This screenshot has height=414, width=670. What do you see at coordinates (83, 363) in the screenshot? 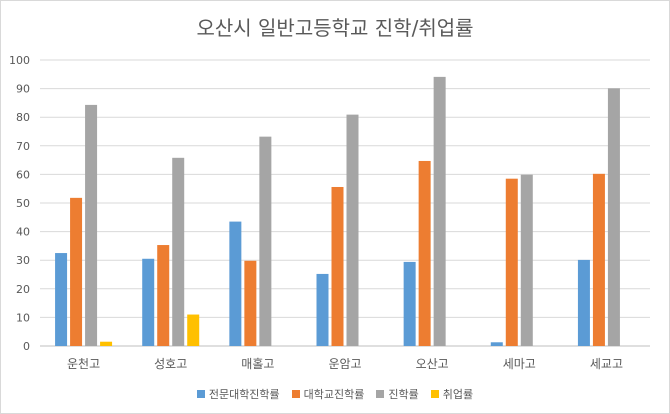
I see `x-tick-label: 운천고` at bounding box center [83, 363].